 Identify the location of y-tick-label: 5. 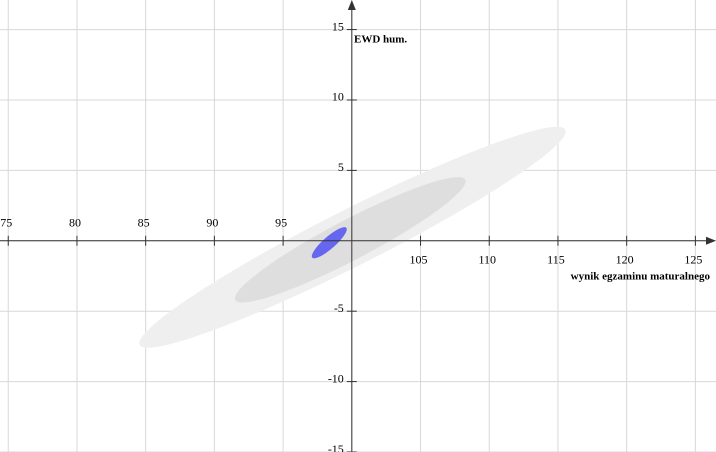
(341, 167).